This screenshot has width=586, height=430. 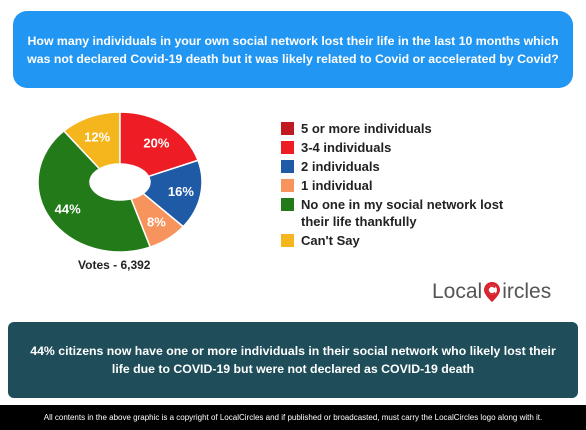 I want to click on slice-no-one-in-my-social-network-lost-their-life-thankfully, so click(x=94, y=191).